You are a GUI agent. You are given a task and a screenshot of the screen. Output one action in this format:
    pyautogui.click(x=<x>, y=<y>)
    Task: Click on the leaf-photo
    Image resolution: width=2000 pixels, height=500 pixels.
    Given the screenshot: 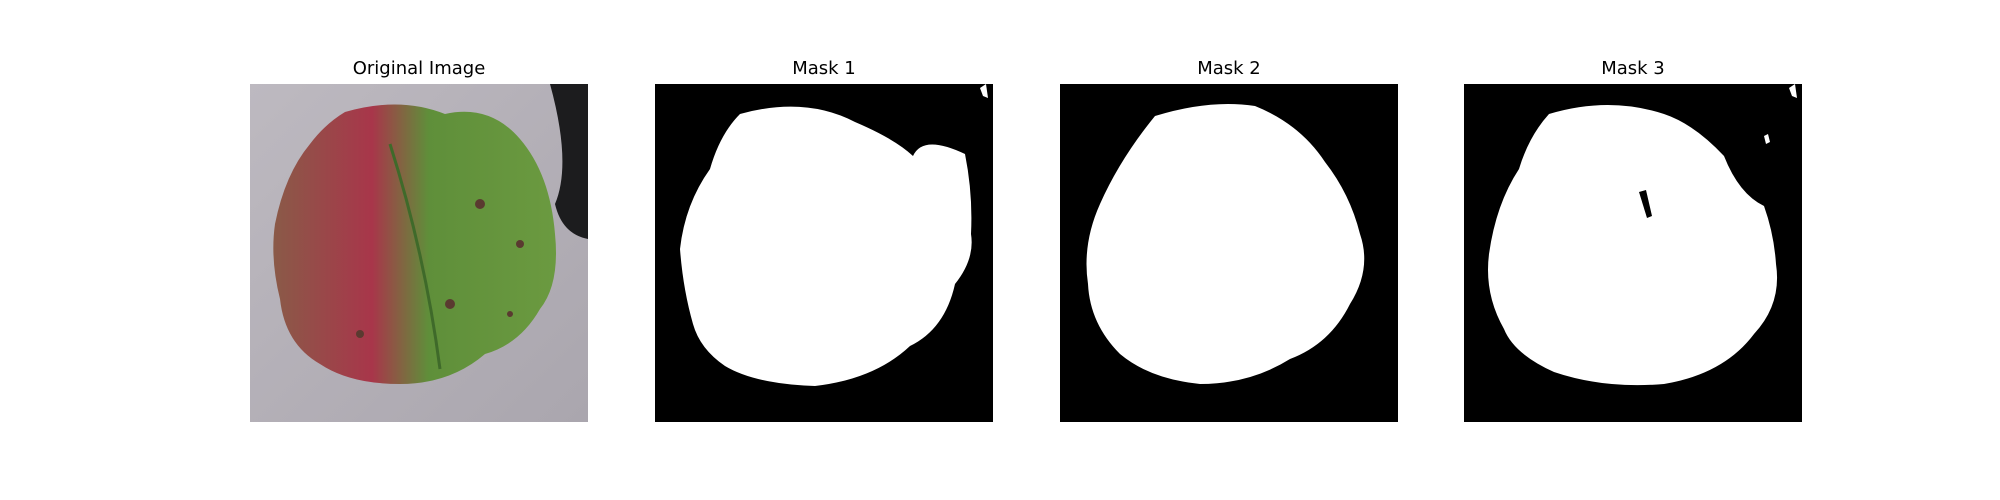 What is the action you would take?
    pyautogui.click(x=419, y=253)
    